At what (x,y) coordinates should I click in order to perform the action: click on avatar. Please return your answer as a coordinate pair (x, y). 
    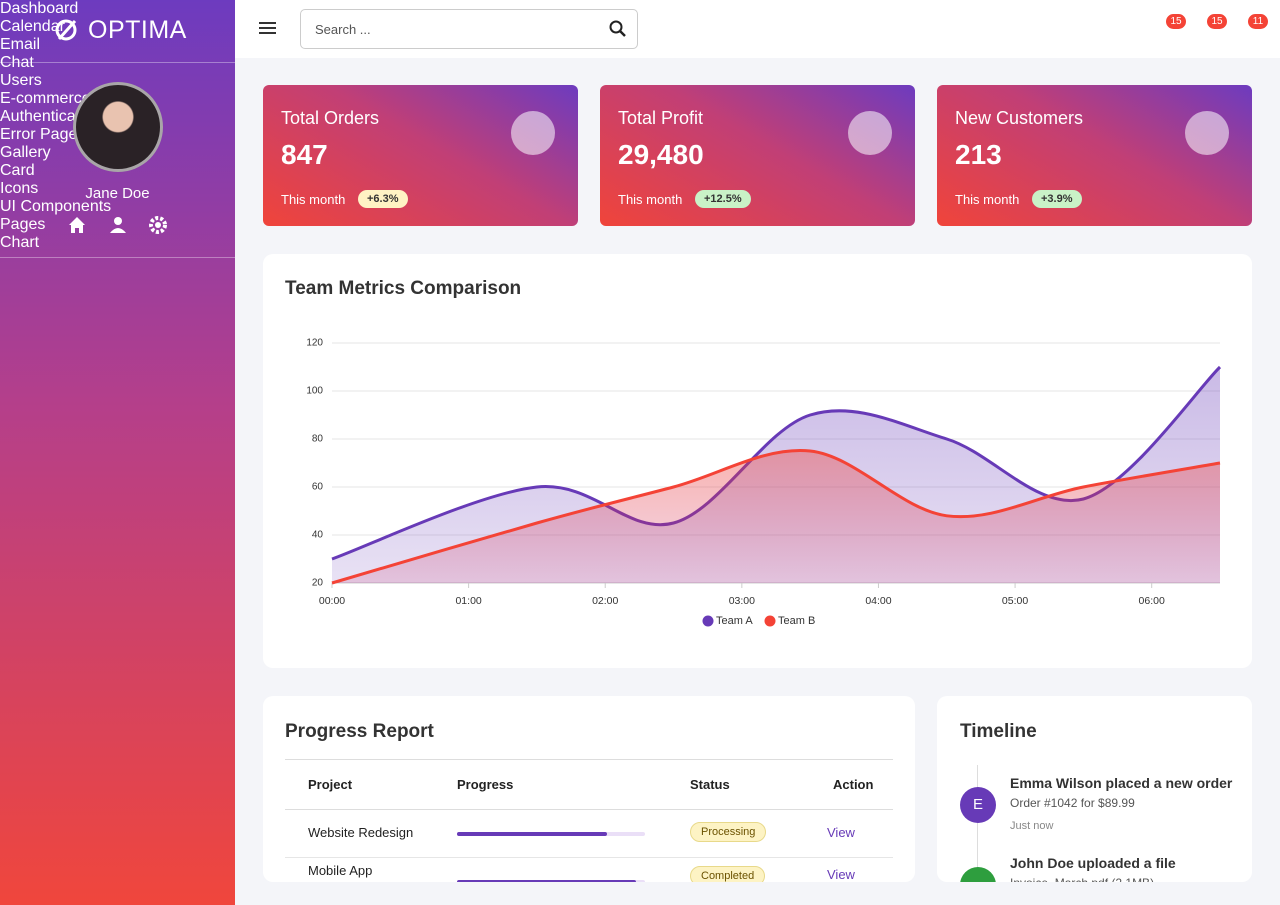
    Looking at the image, I should click on (118, 127).